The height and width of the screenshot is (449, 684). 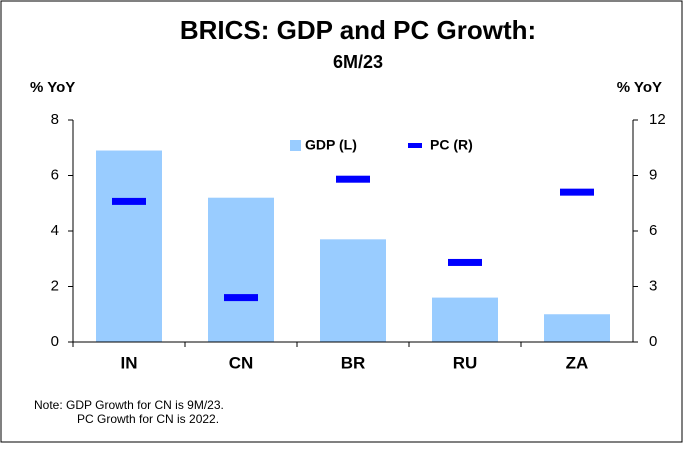 What do you see at coordinates (451, 145) in the screenshot?
I see `legend-label: PC (R)` at bounding box center [451, 145].